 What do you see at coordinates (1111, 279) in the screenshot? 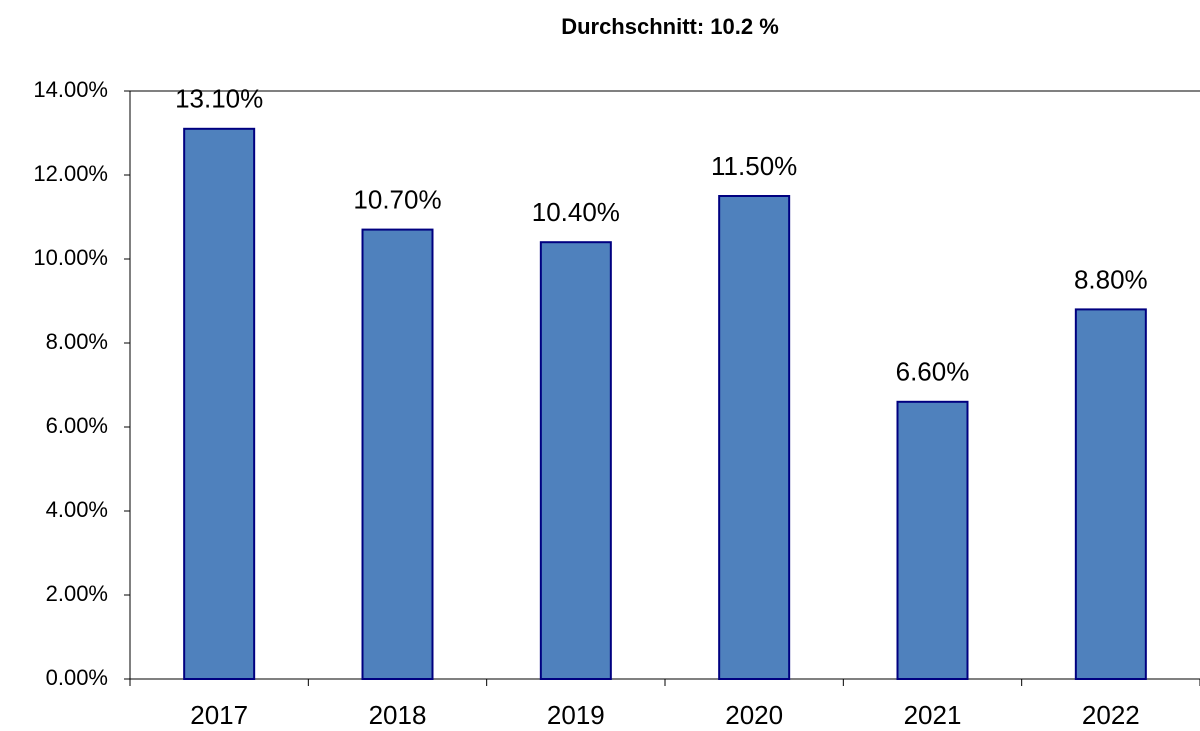
I see `value-label: 8.80%` at bounding box center [1111, 279].